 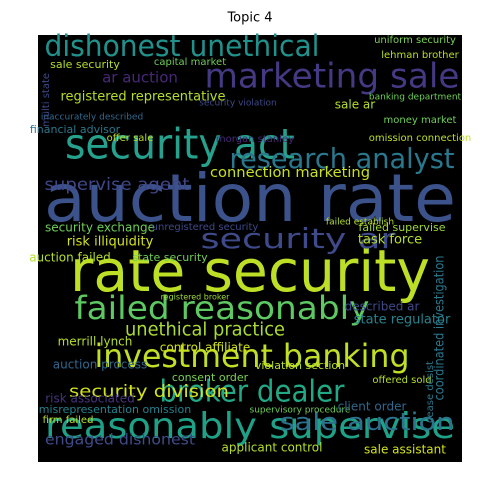 I want to click on word: lehman brother, so click(x=420, y=55).